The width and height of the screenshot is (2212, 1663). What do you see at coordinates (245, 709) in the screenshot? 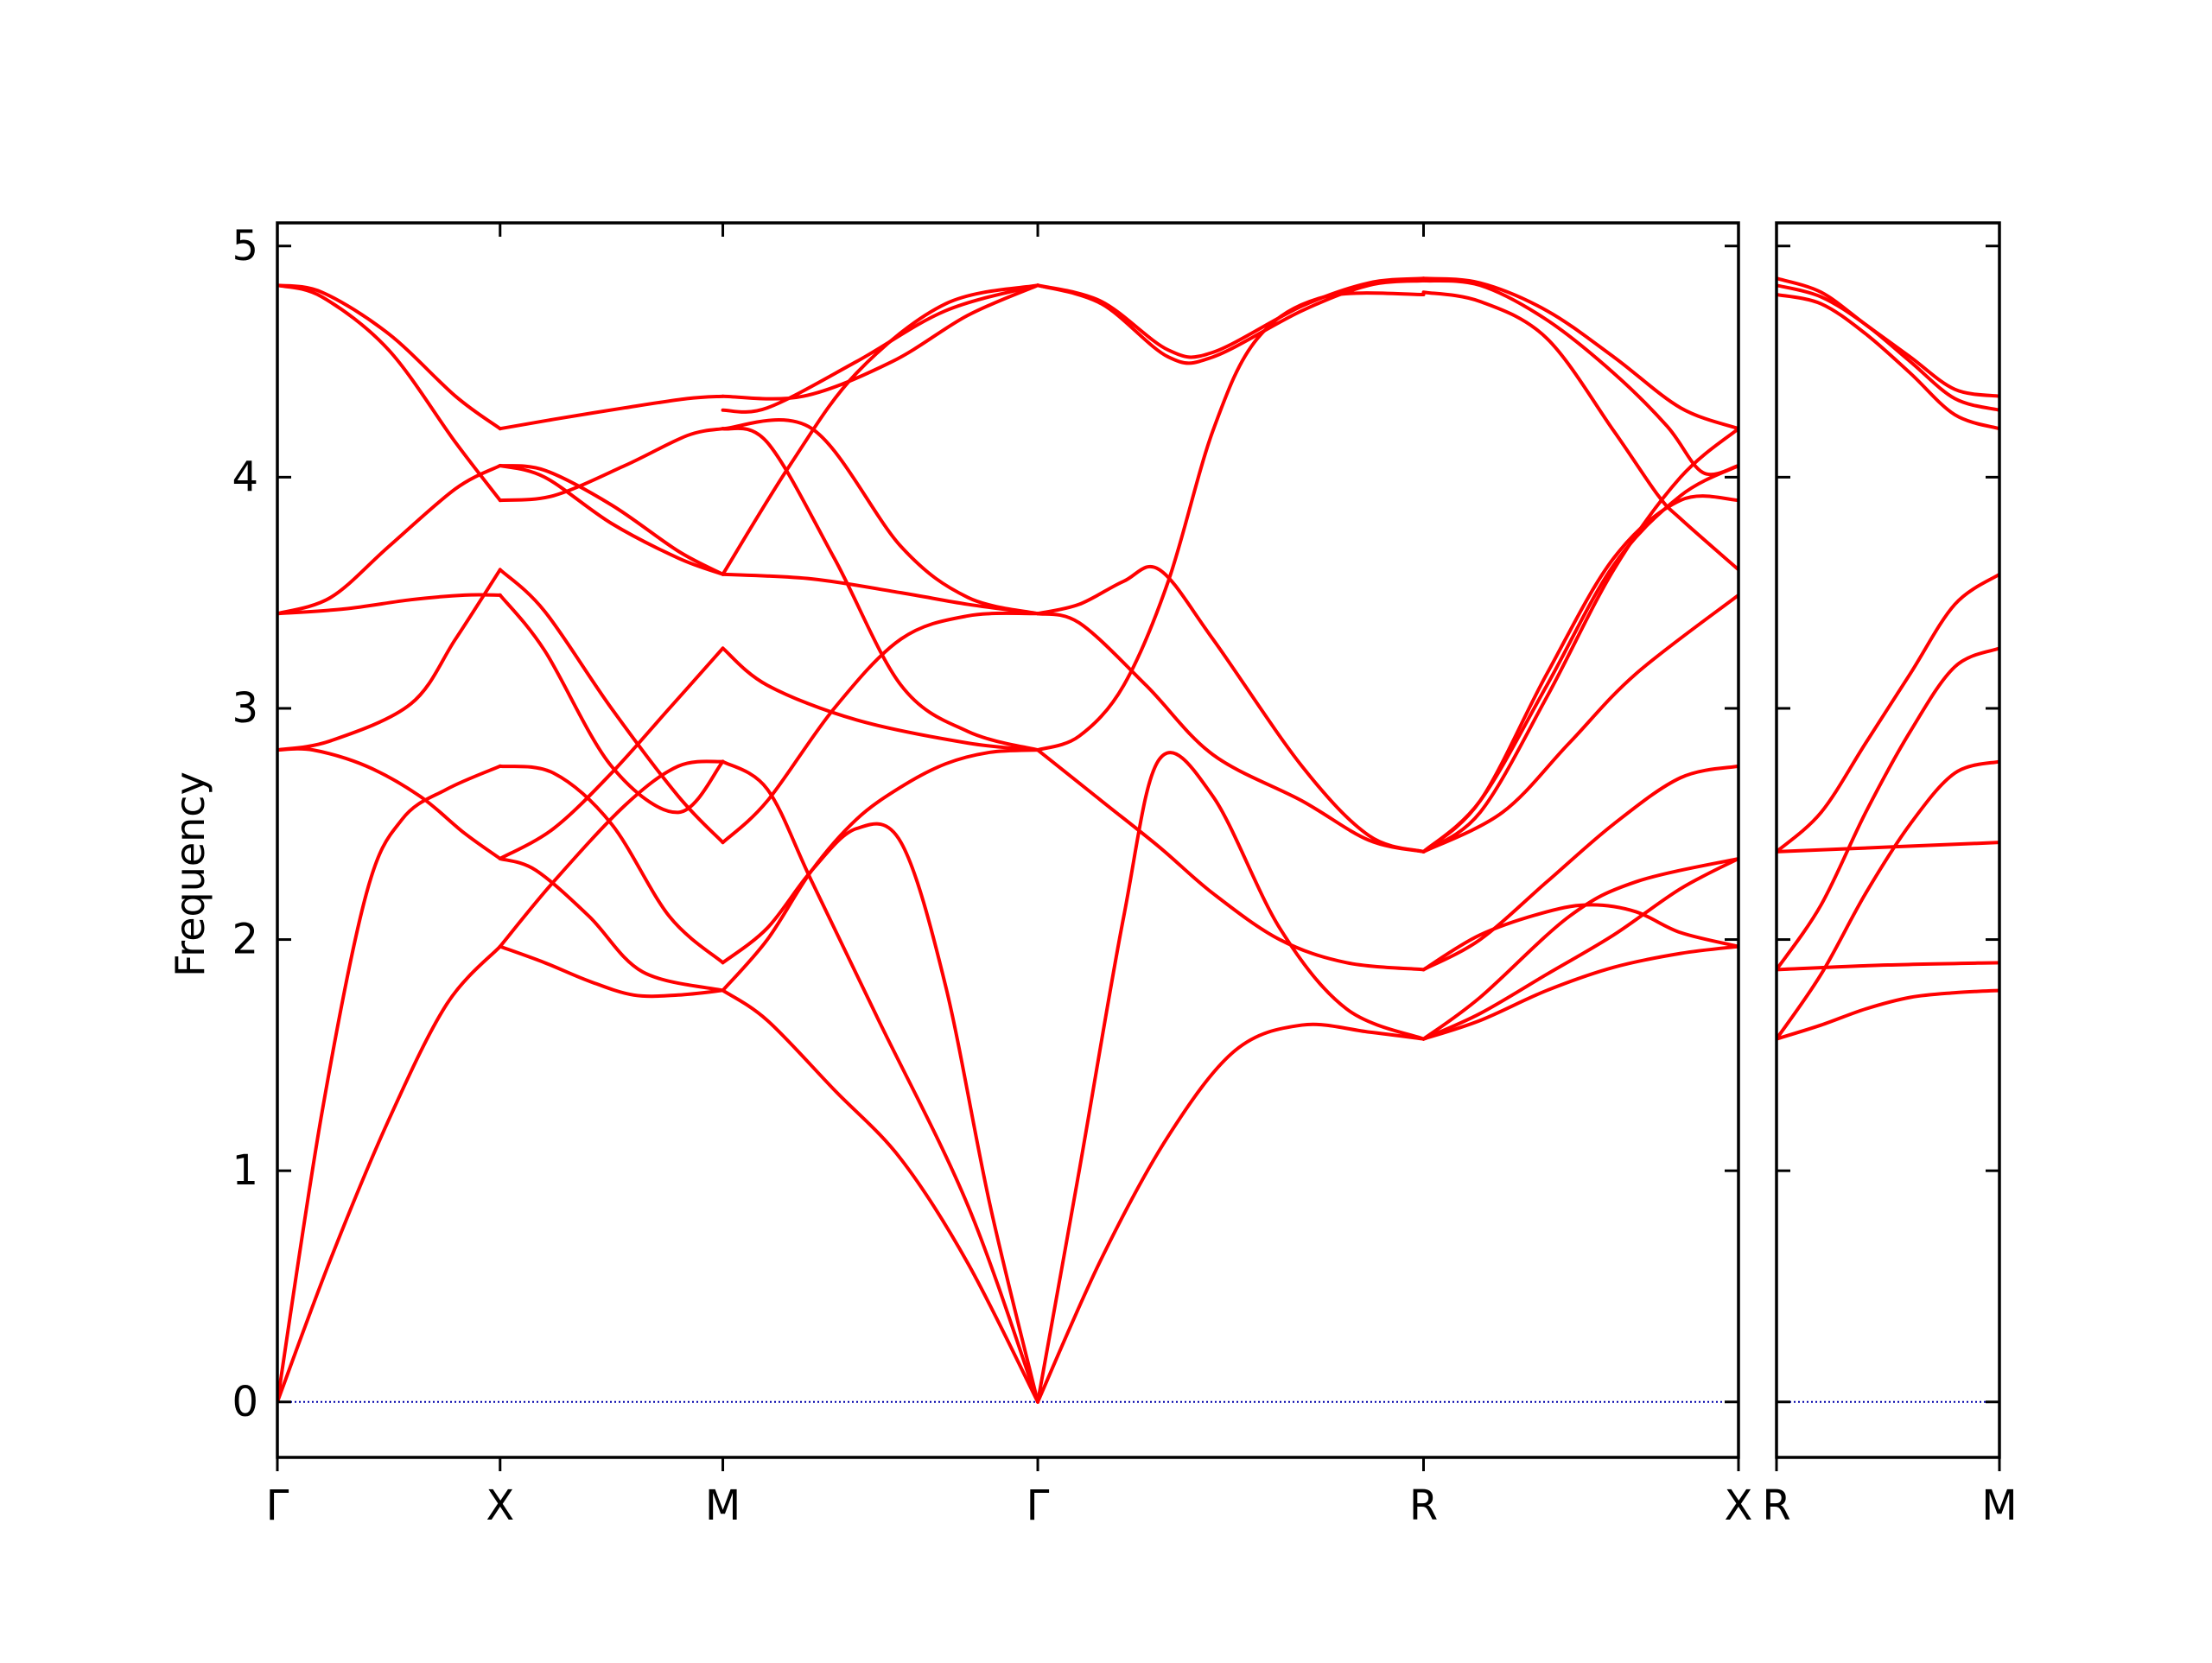
I see `y-tick-label: 3` at bounding box center [245, 709].